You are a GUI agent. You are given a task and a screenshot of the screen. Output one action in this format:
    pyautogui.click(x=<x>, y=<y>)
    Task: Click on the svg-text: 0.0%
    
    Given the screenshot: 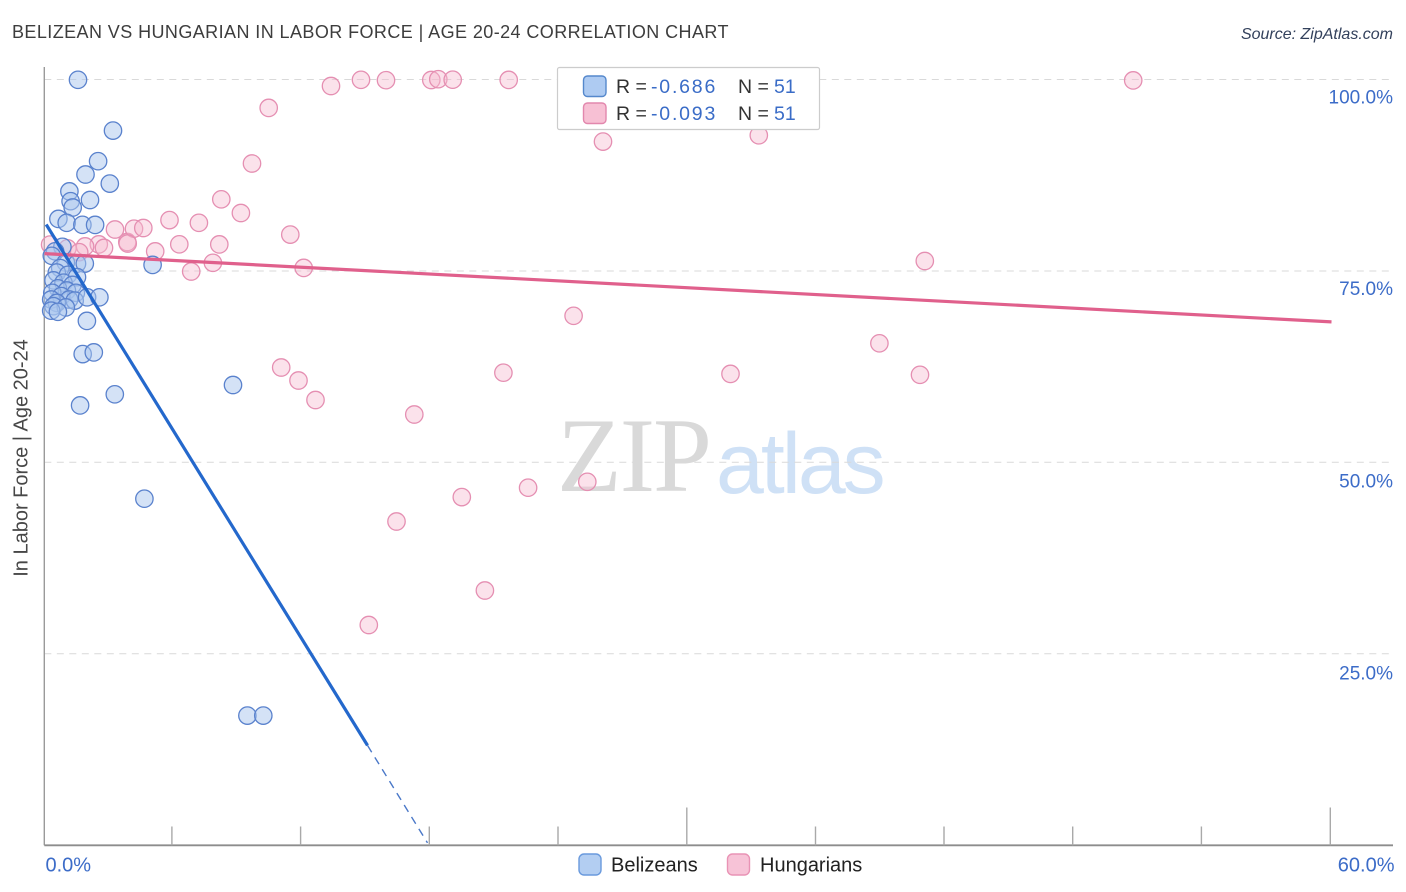 What is the action you would take?
    pyautogui.click(x=69, y=866)
    